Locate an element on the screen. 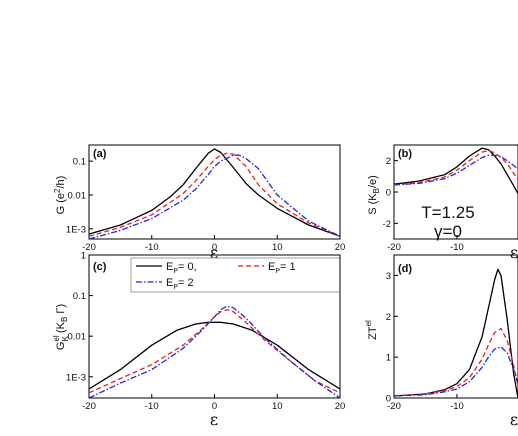 The width and height of the screenshot is (518, 436). legend-label-0: EP= 0, is located at coordinates (181, 268).